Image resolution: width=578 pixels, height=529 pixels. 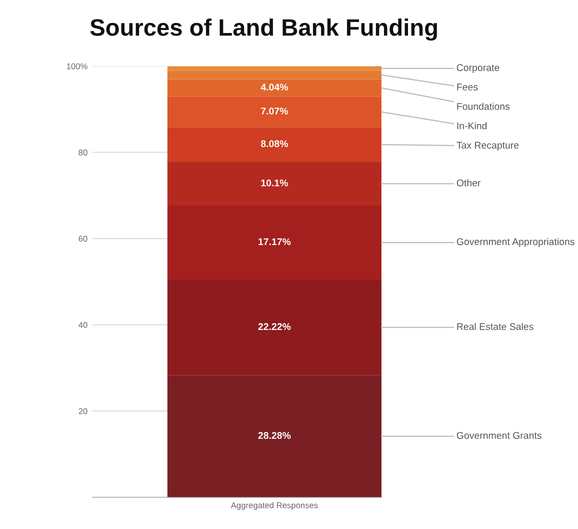 I want to click on data-label: 8.08%, so click(x=274, y=144).